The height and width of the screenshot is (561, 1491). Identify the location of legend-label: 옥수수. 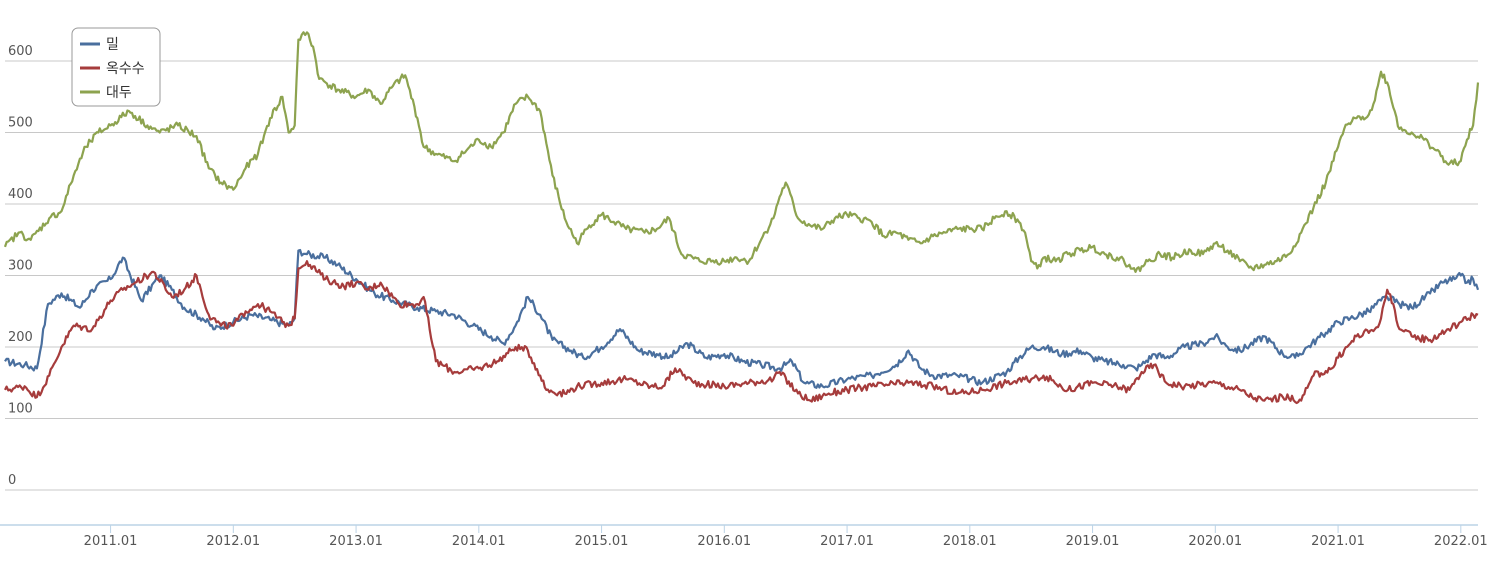
(125, 69).